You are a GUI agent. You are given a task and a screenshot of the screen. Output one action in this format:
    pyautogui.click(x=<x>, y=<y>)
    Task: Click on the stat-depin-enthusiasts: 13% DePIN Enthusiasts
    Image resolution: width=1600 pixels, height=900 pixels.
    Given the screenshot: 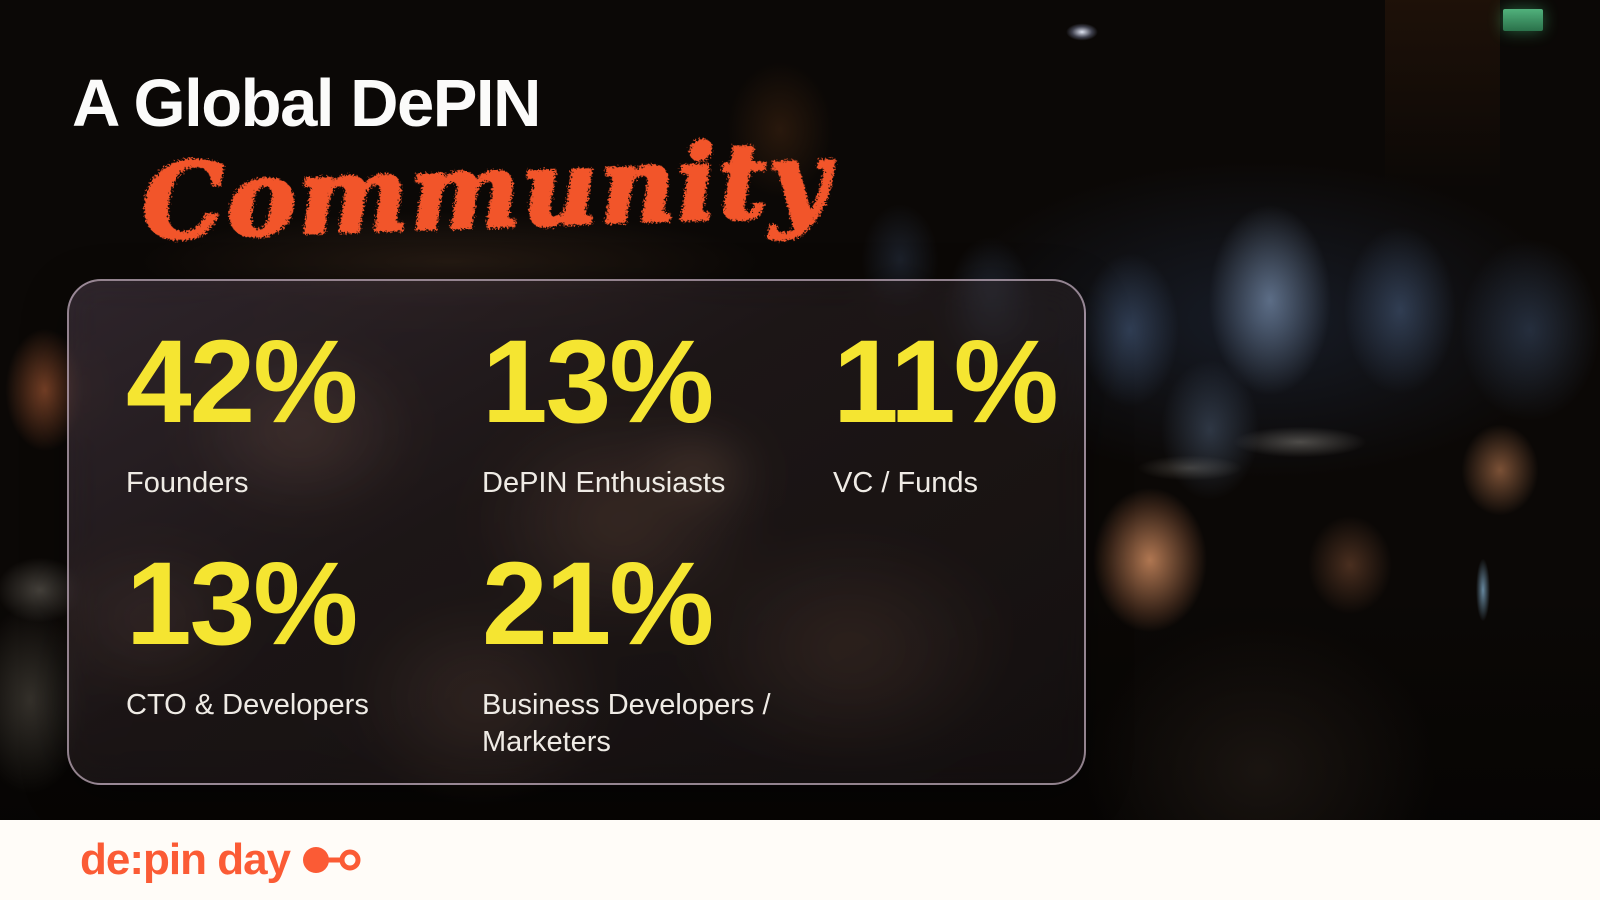 What is the action you would take?
    pyautogui.click(x=657, y=412)
    